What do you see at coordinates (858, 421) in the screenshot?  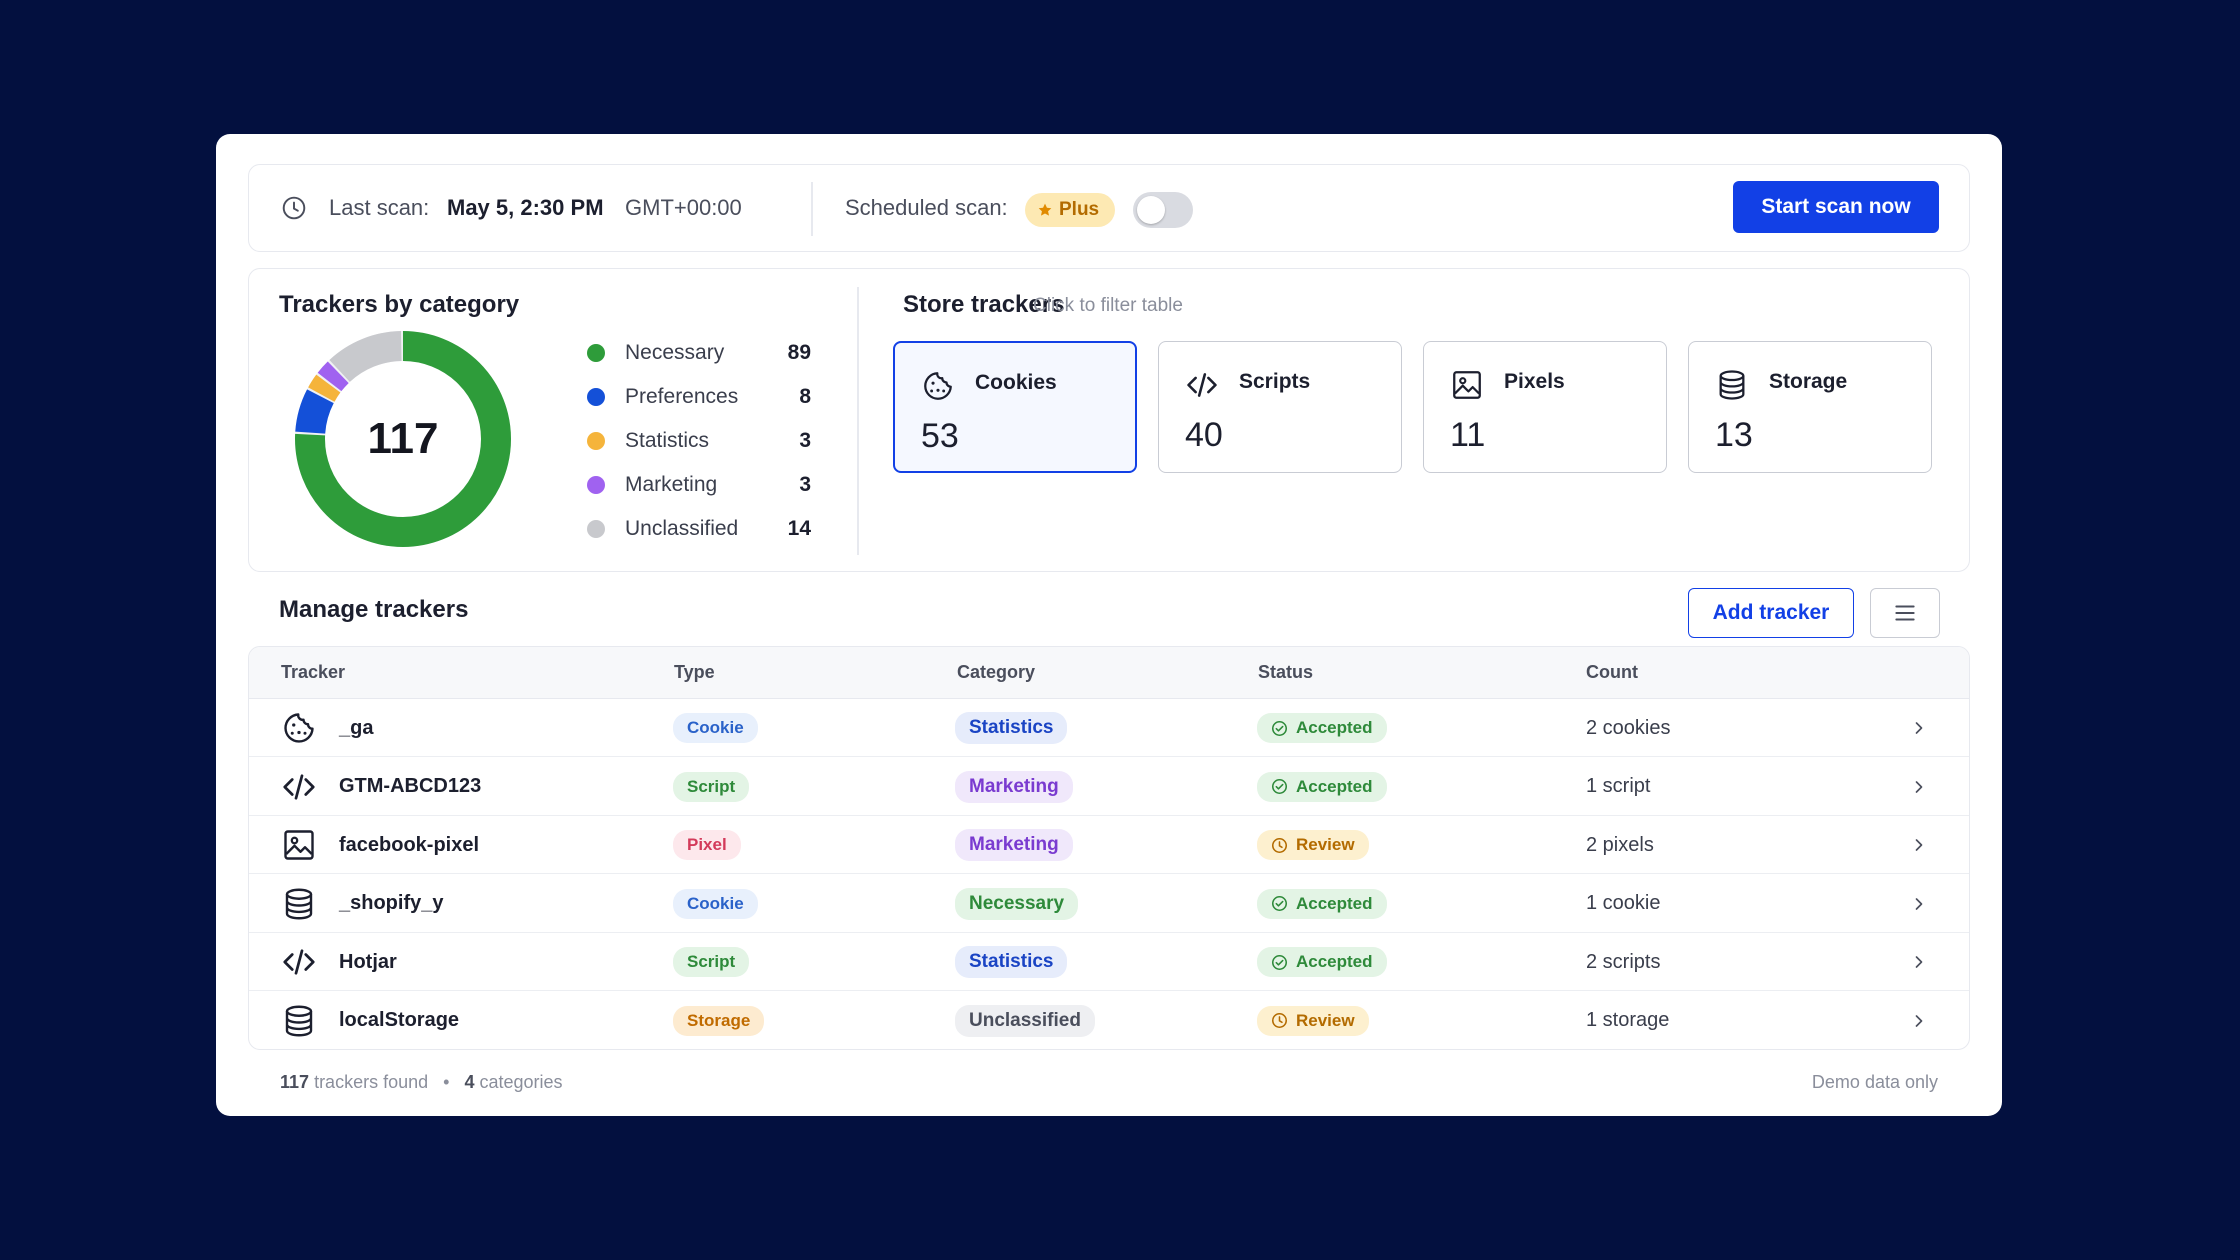 I see `divider` at bounding box center [858, 421].